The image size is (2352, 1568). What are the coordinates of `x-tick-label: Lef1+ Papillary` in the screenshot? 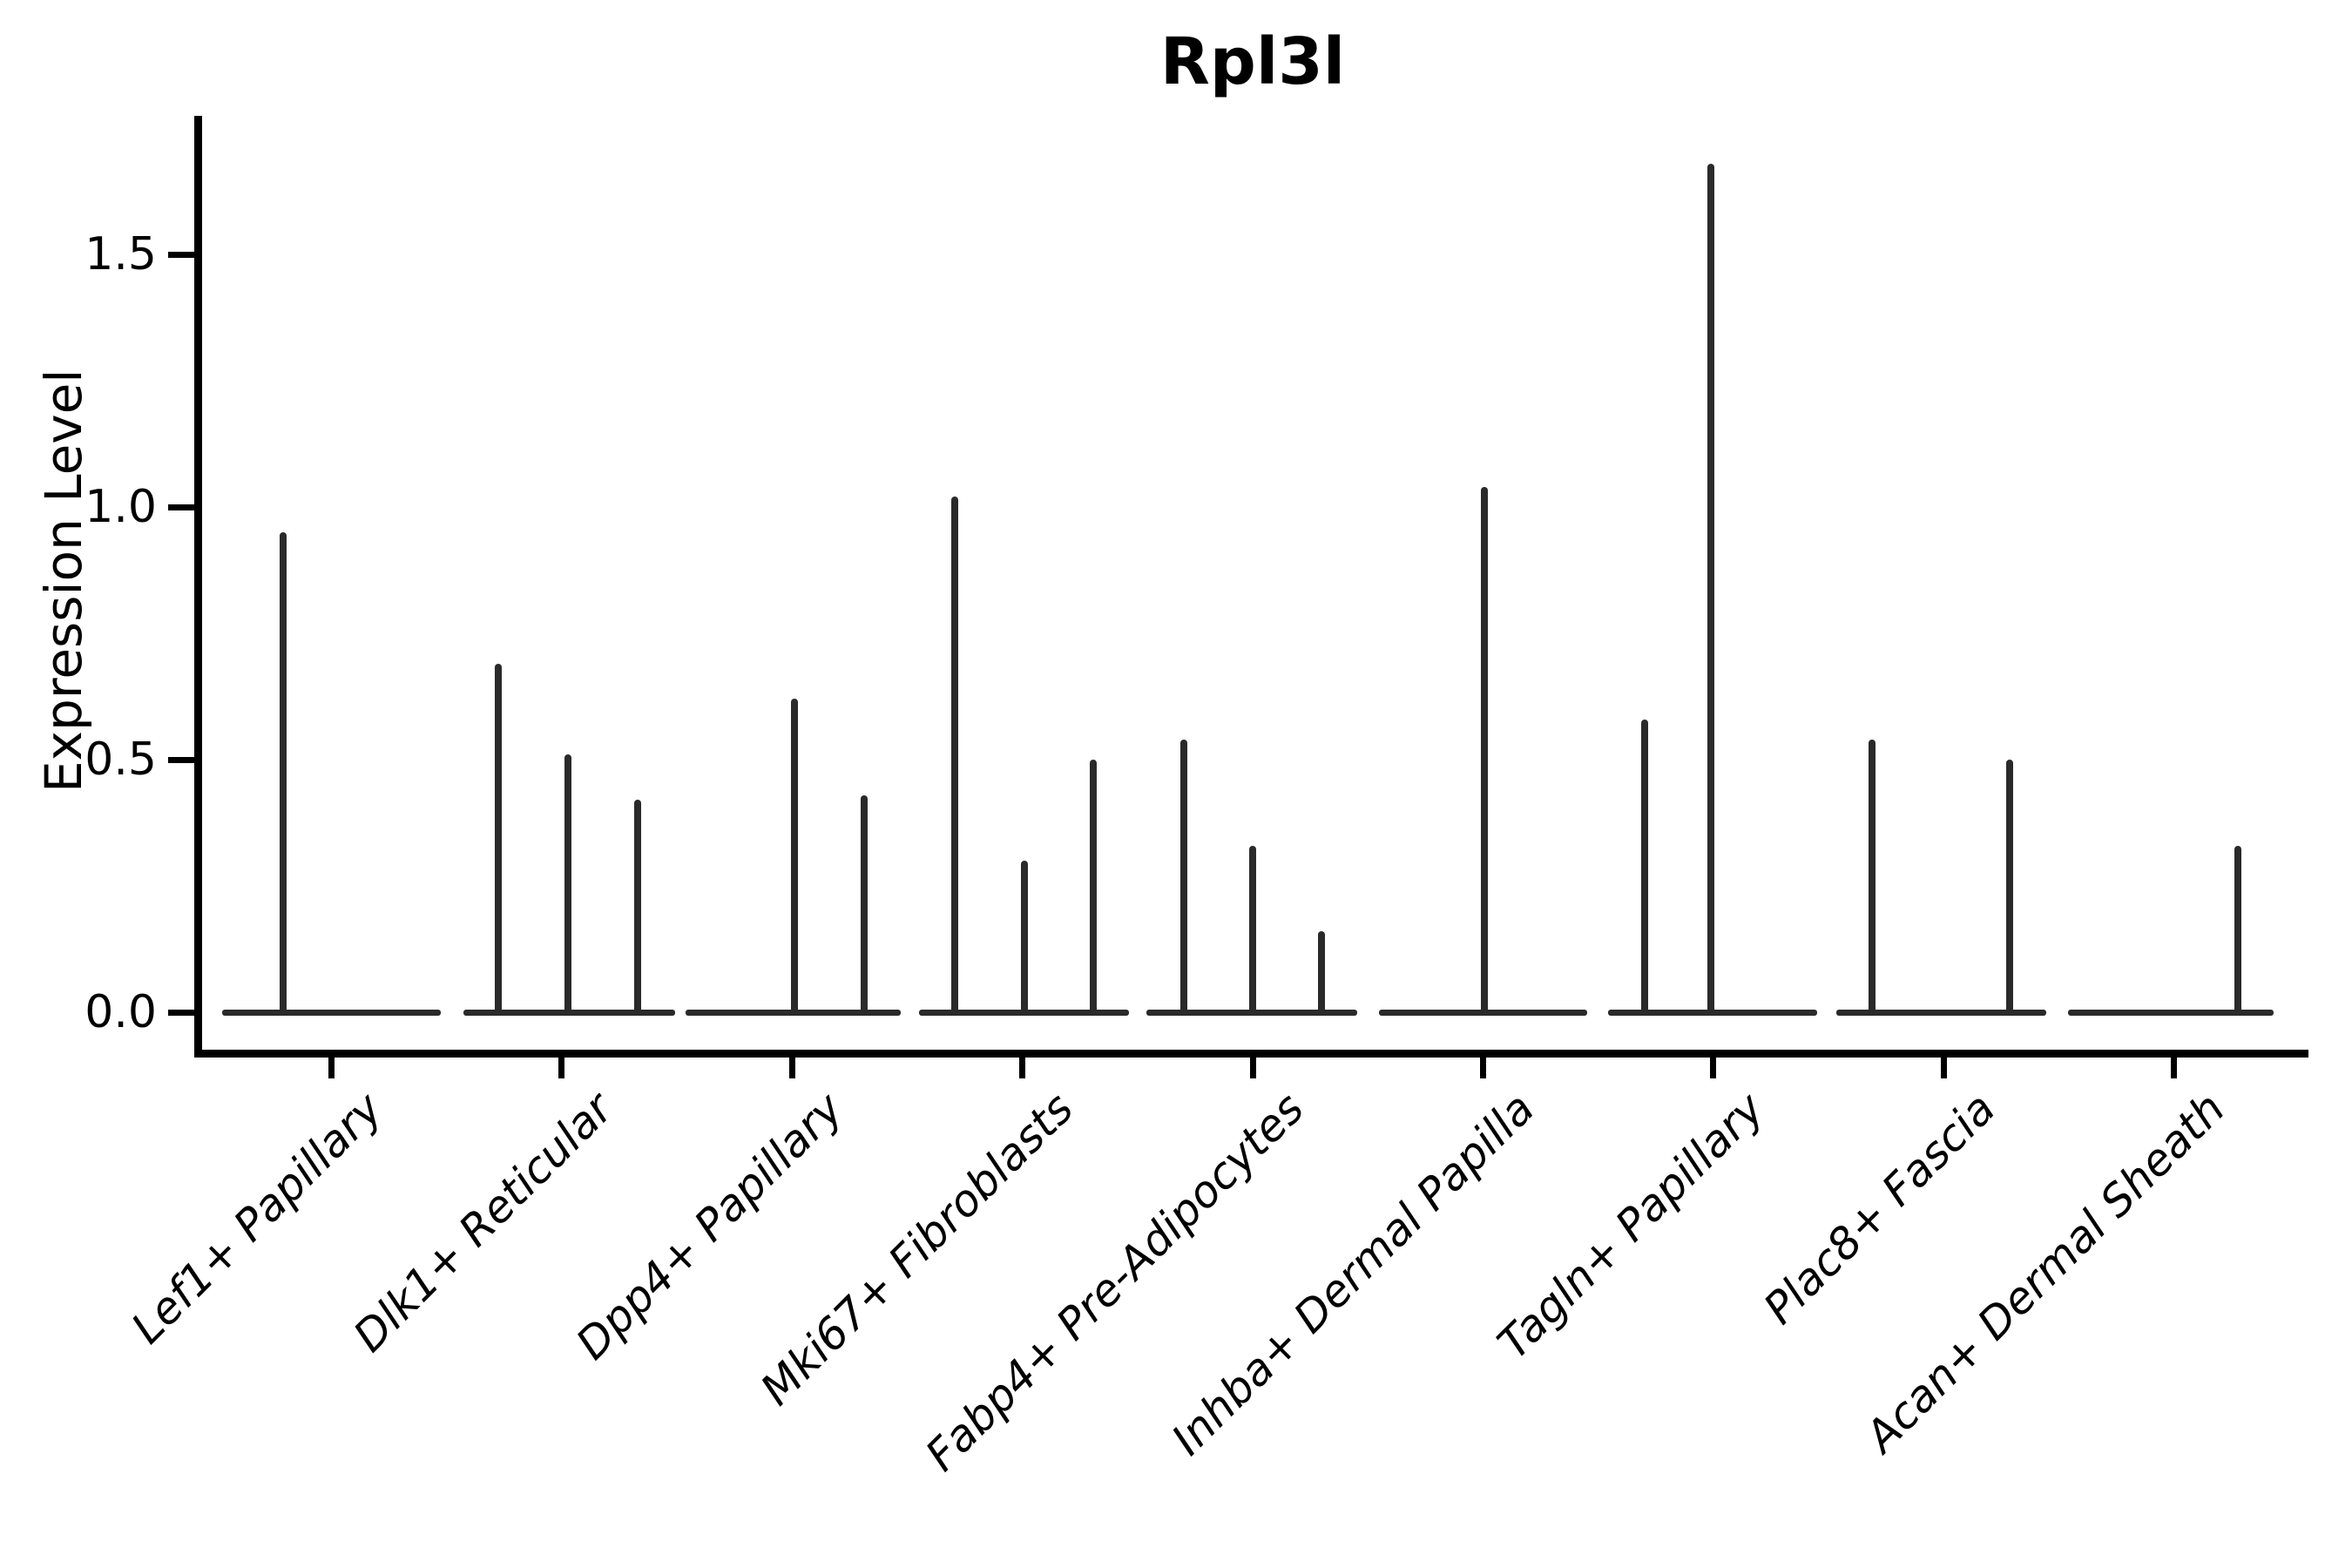 It's located at (257, 1218).